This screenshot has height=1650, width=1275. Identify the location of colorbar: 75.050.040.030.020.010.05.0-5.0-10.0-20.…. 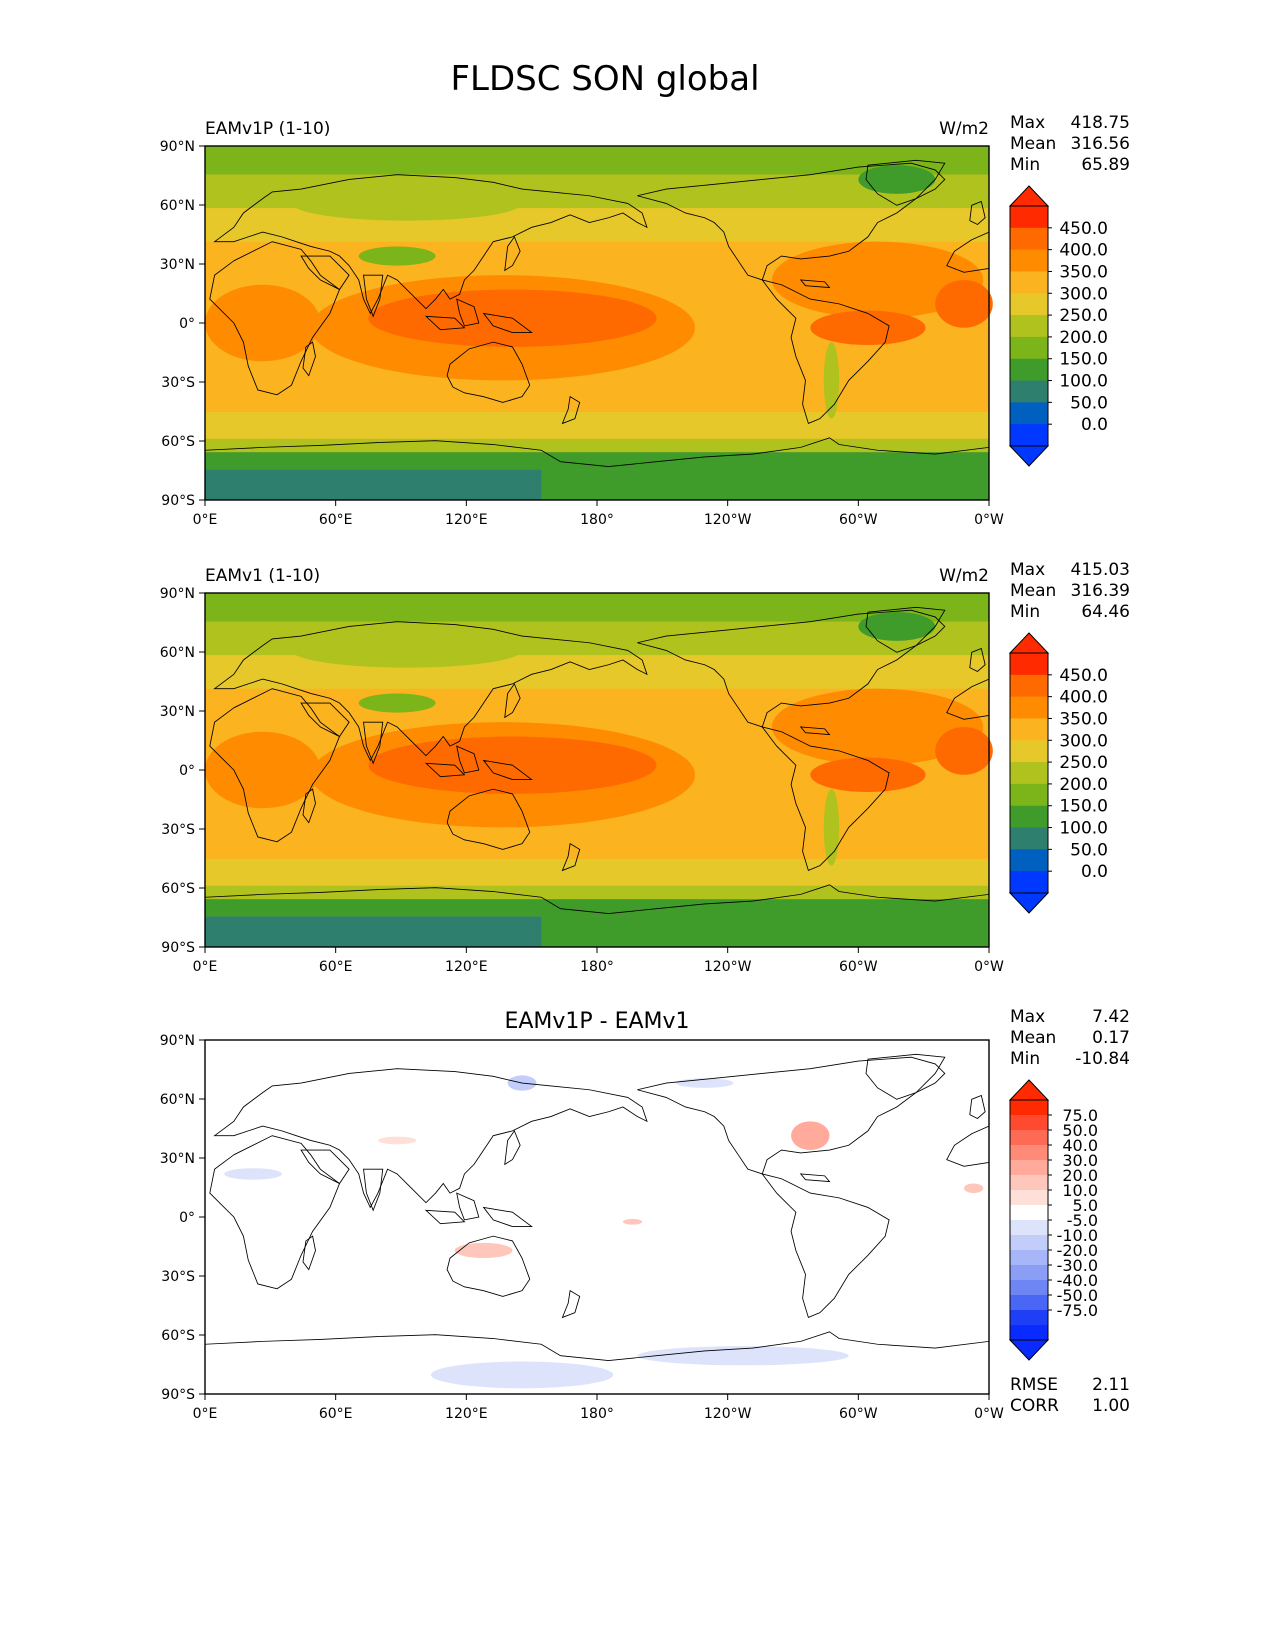
(1053, 1220).